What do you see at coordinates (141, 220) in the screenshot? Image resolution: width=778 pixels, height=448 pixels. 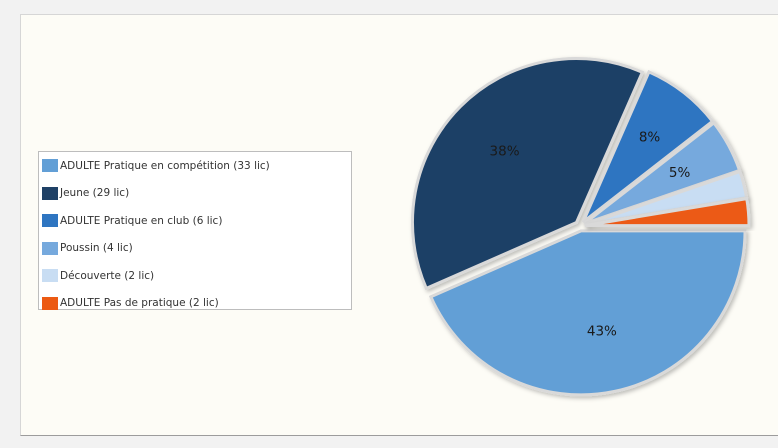 I see `legend-label: ADULTE Pratique en club (6 lic)` at bounding box center [141, 220].